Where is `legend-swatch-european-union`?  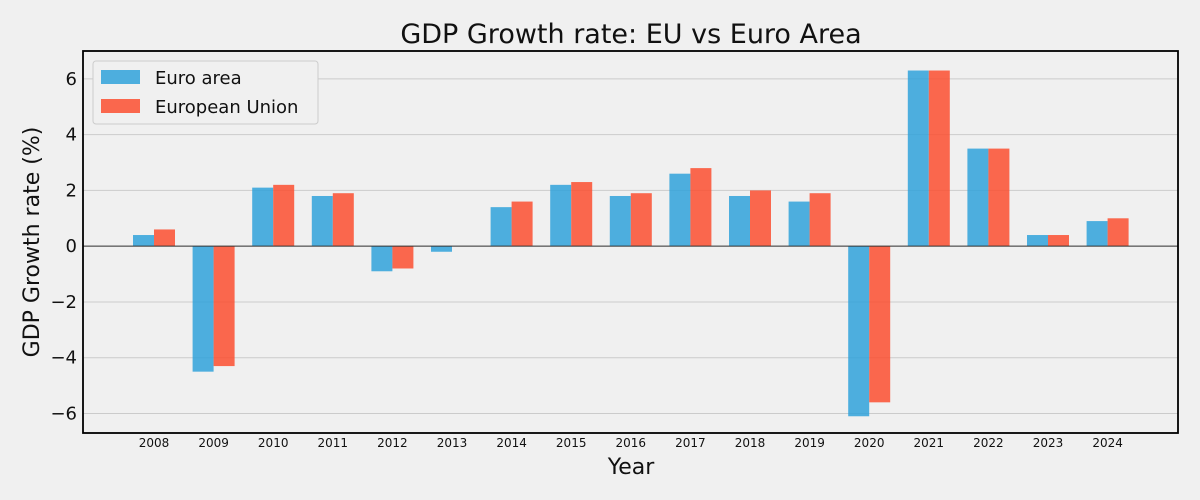 legend-swatch-european-union is located at coordinates (120, 106).